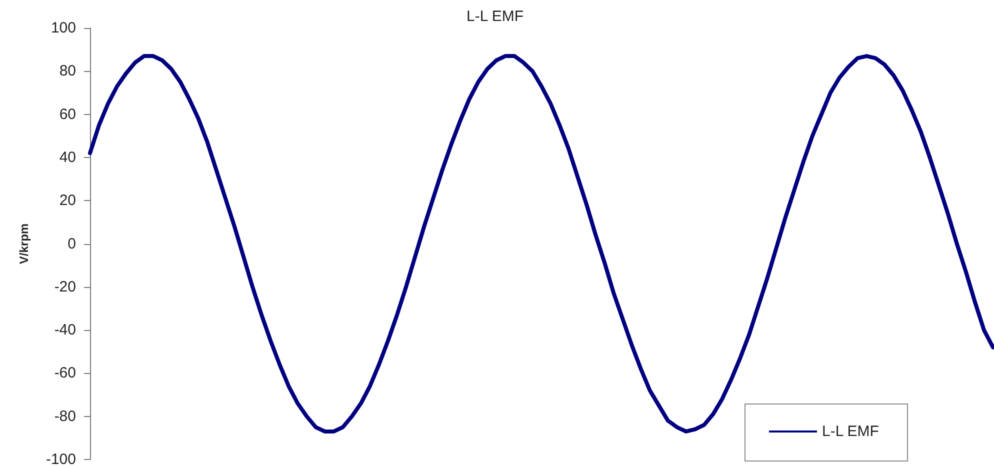 This screenshot has width=994, height=467. I want to click on chart-title: L-L EMF, so click(495, 16).